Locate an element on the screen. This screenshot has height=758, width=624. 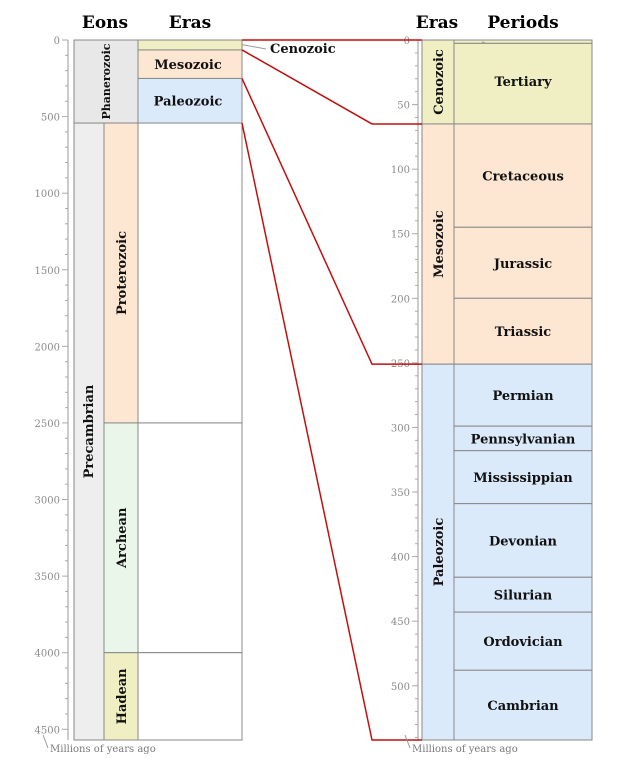
header-periods: Periods is located at coordinates (522, 23).